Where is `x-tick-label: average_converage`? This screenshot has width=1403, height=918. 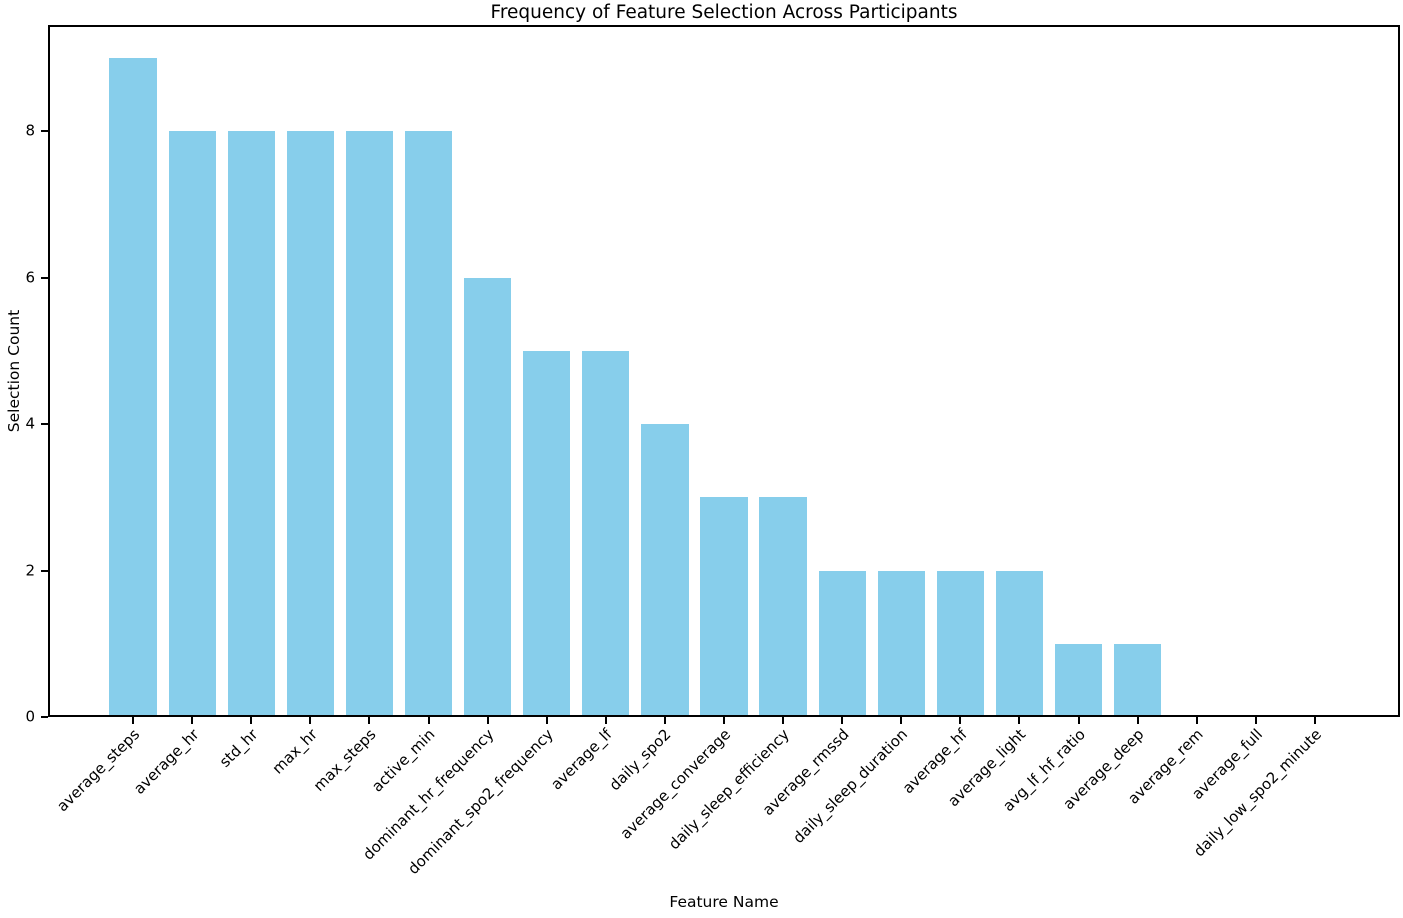
x-tick-label: average_converage is located at coordinates (675, 784).